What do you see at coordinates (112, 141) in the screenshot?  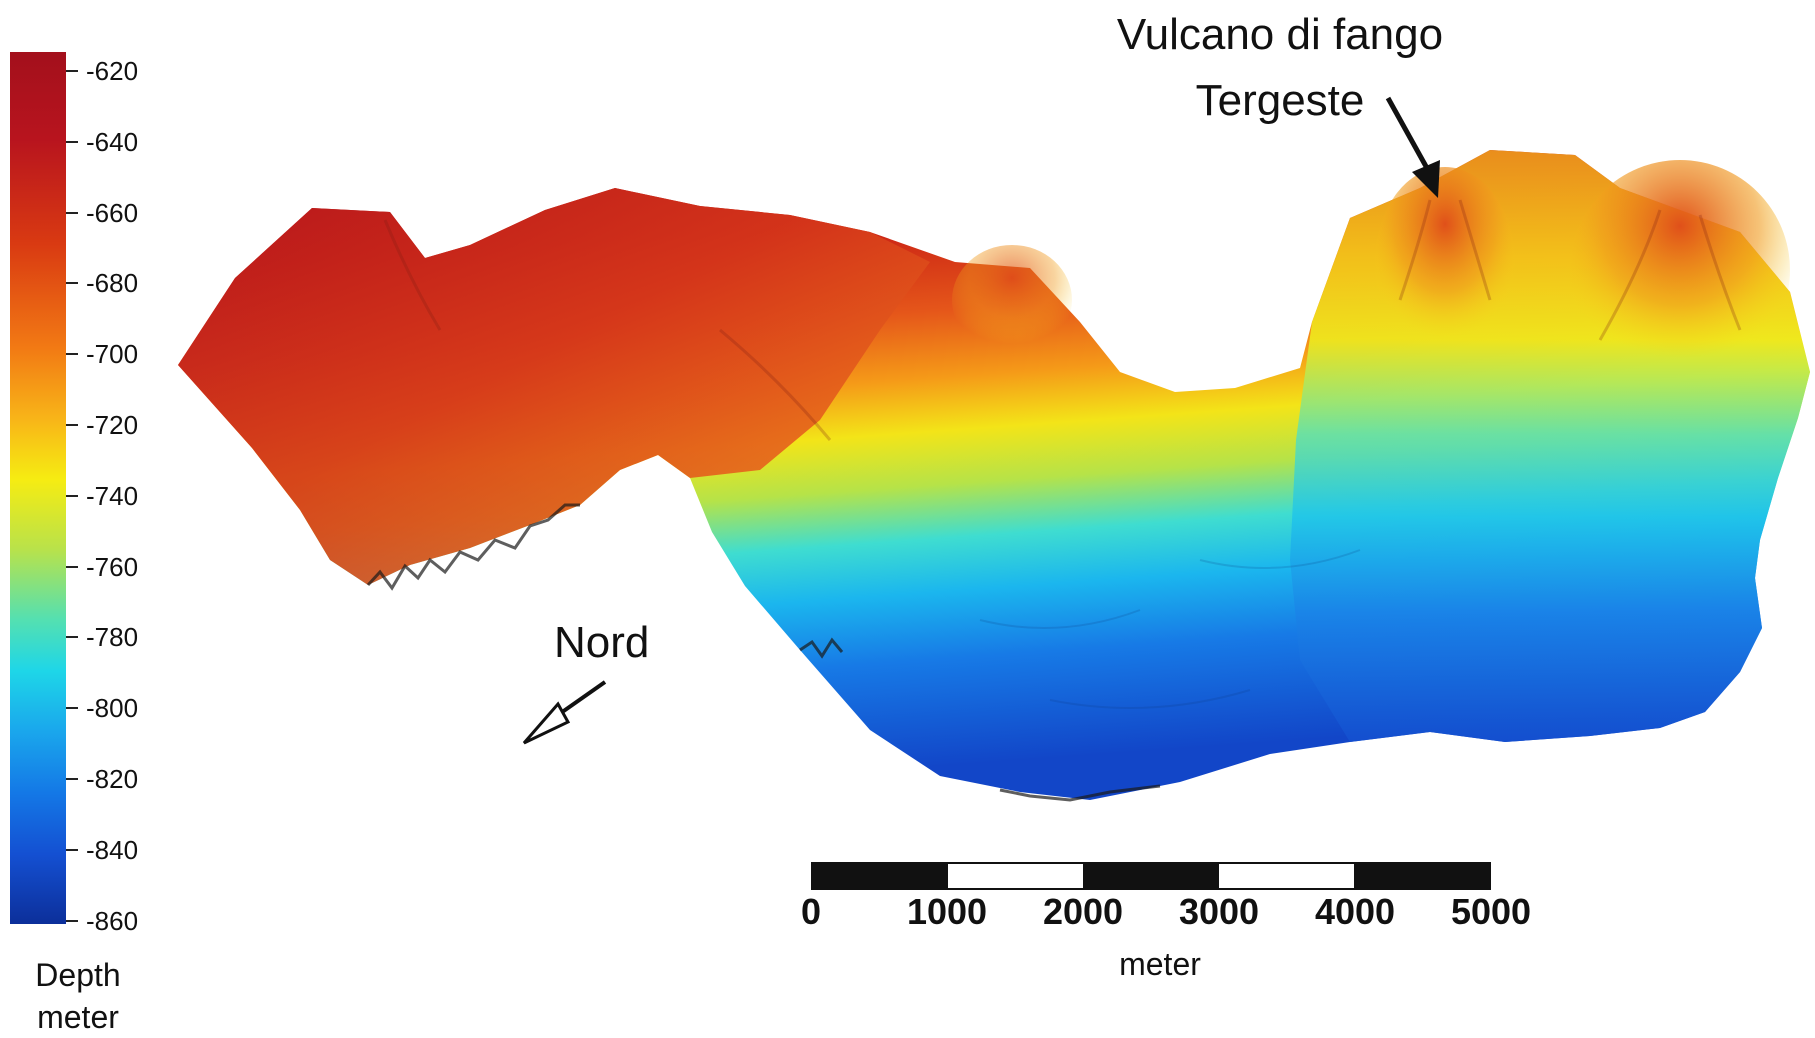 I see `color-bar-tick-label: -640` at bounding box center [112, 141].